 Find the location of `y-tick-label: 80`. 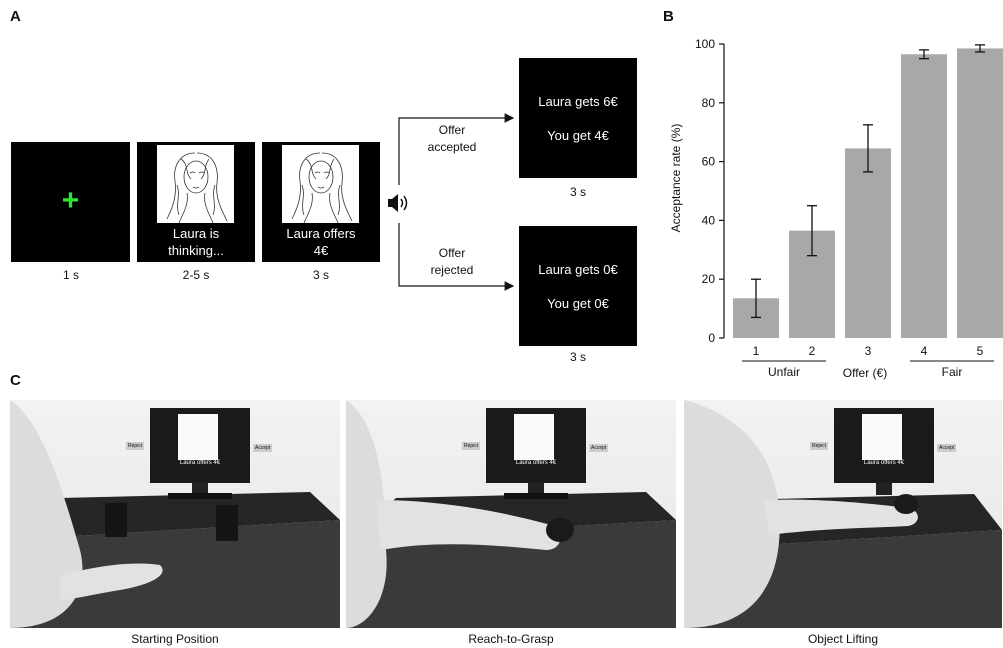

y-tick-label: 80 is located at coordinates (709, 103).